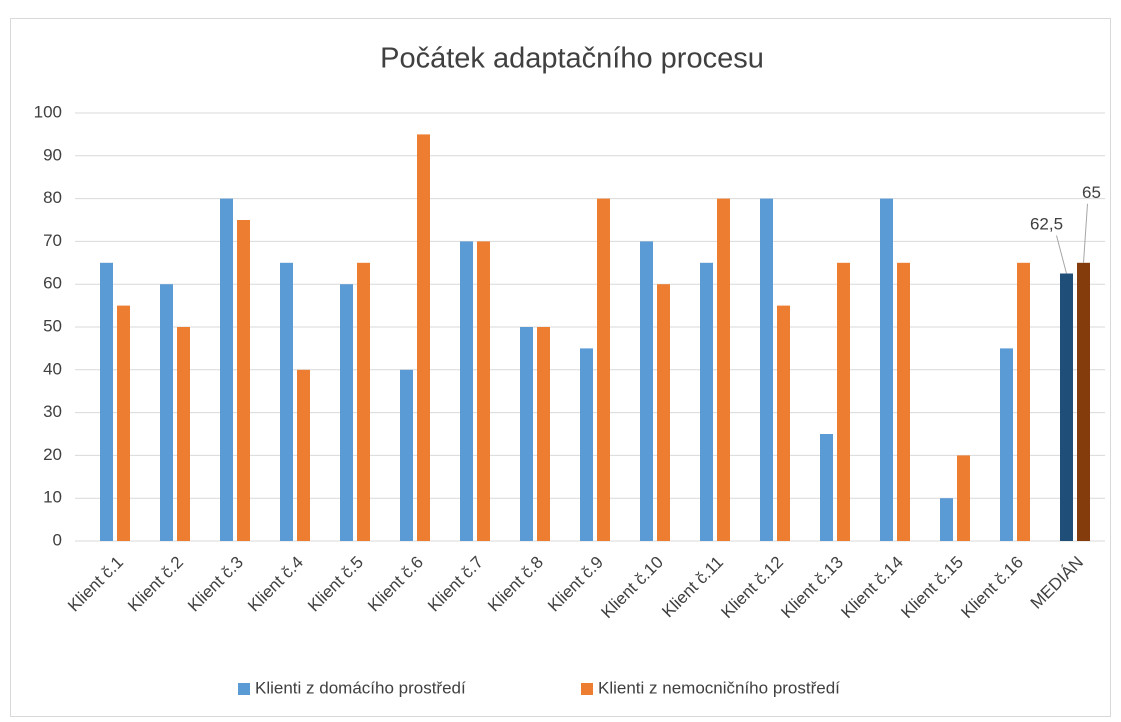 The width and height of the screenshot is (1121, 722). Describe the element at coordinates (572, 59) in the screenshot. I see `chart-title: Počátek adaptačního procesu` at that location.